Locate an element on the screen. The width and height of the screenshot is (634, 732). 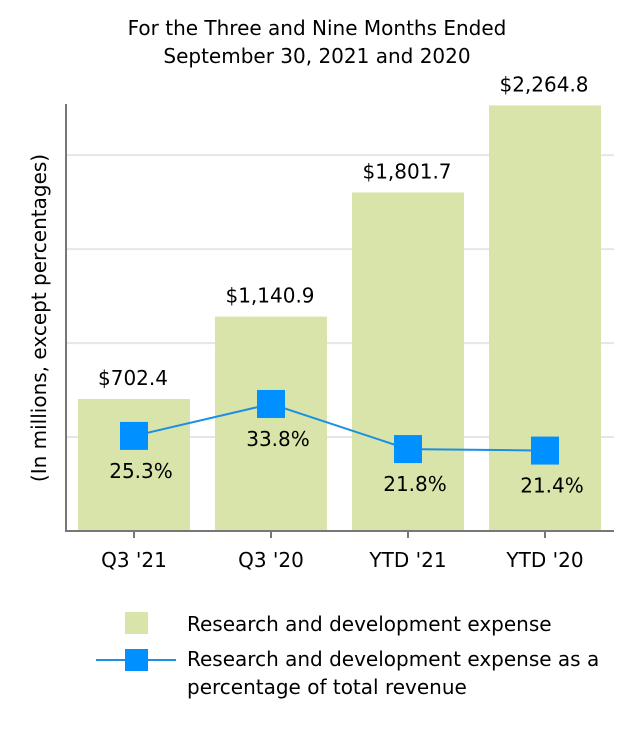
percentage-label-2: 33.8% is located at coordinates (278, 439).